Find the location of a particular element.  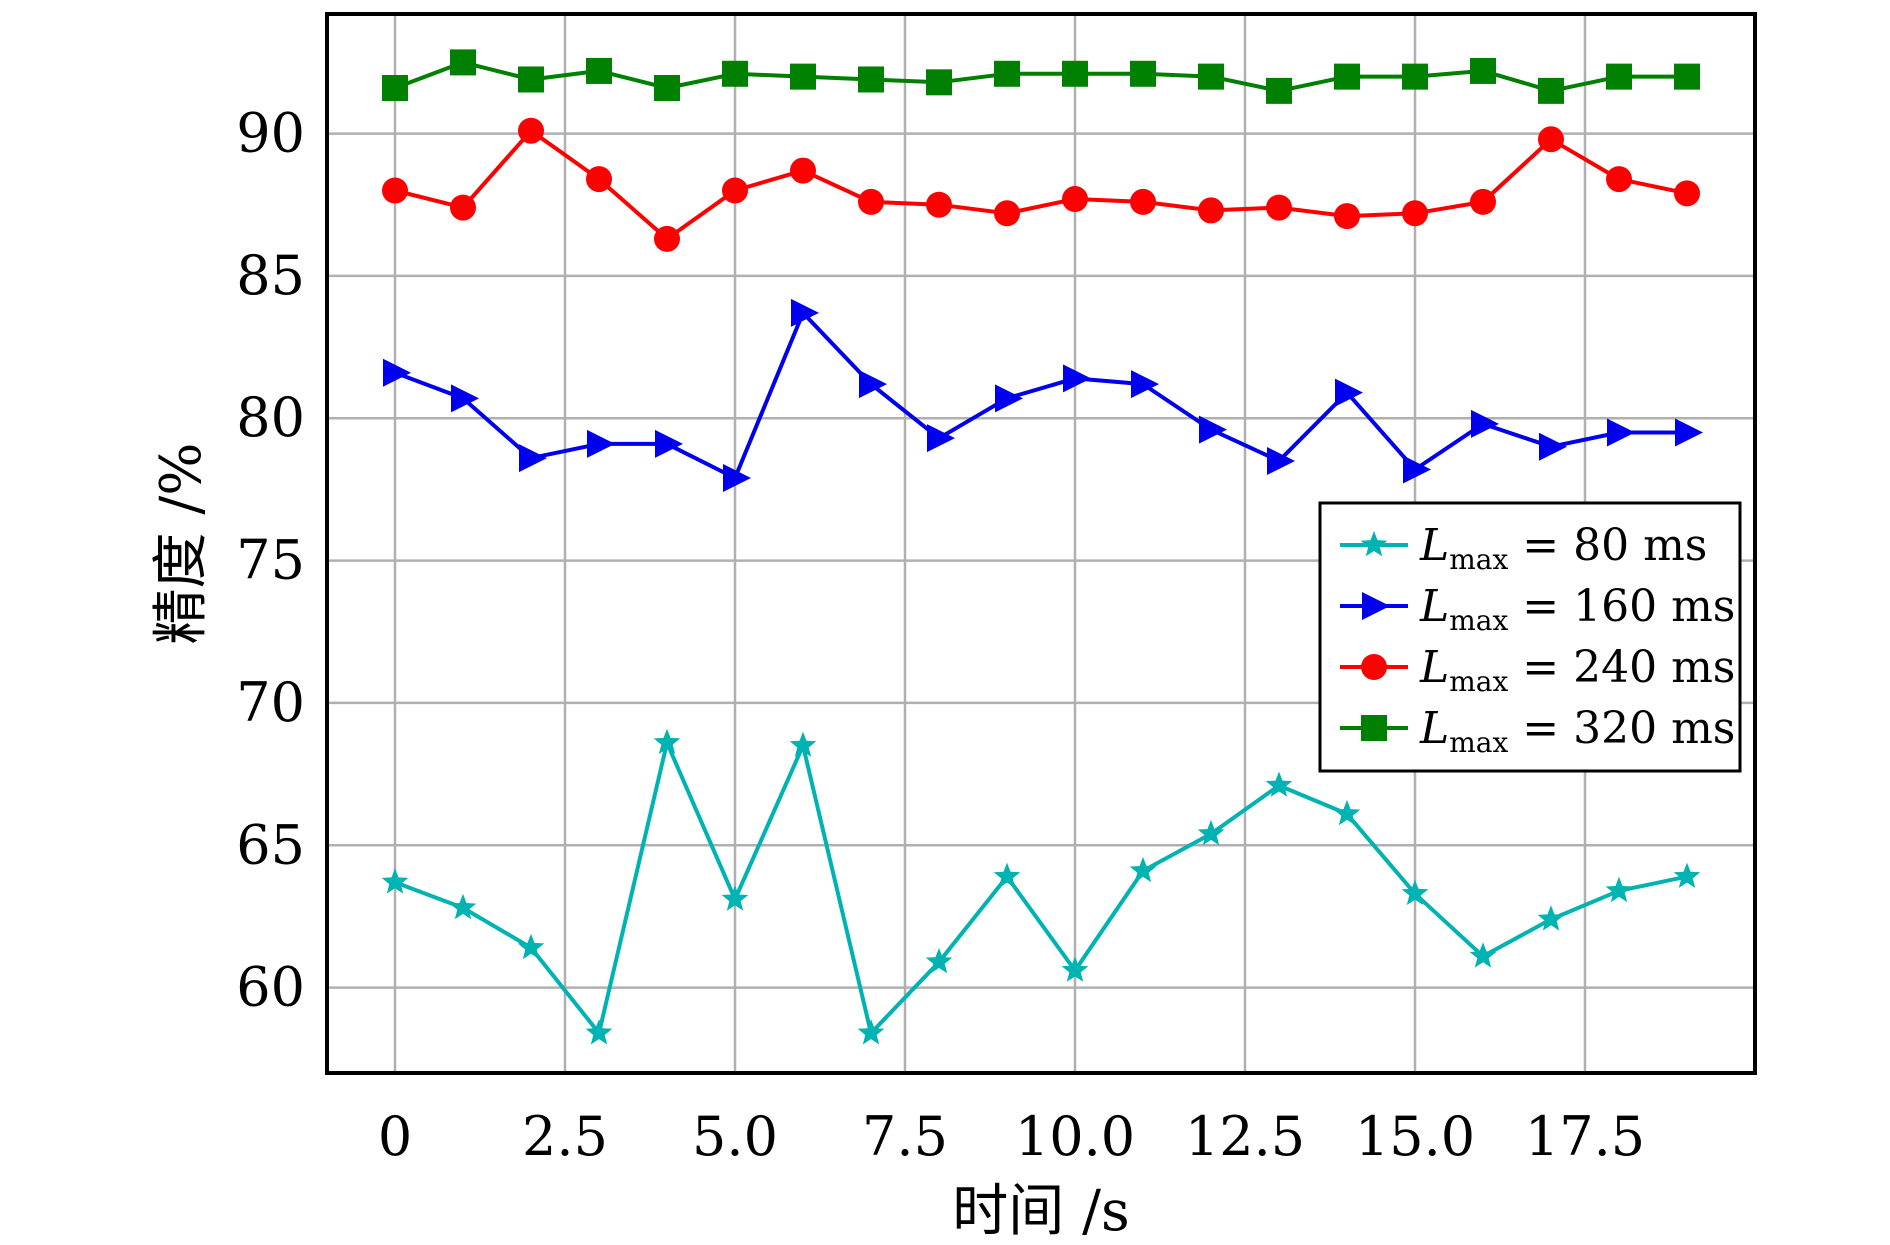

x-tick-label: 0 is located at coordinates (395, 1136).